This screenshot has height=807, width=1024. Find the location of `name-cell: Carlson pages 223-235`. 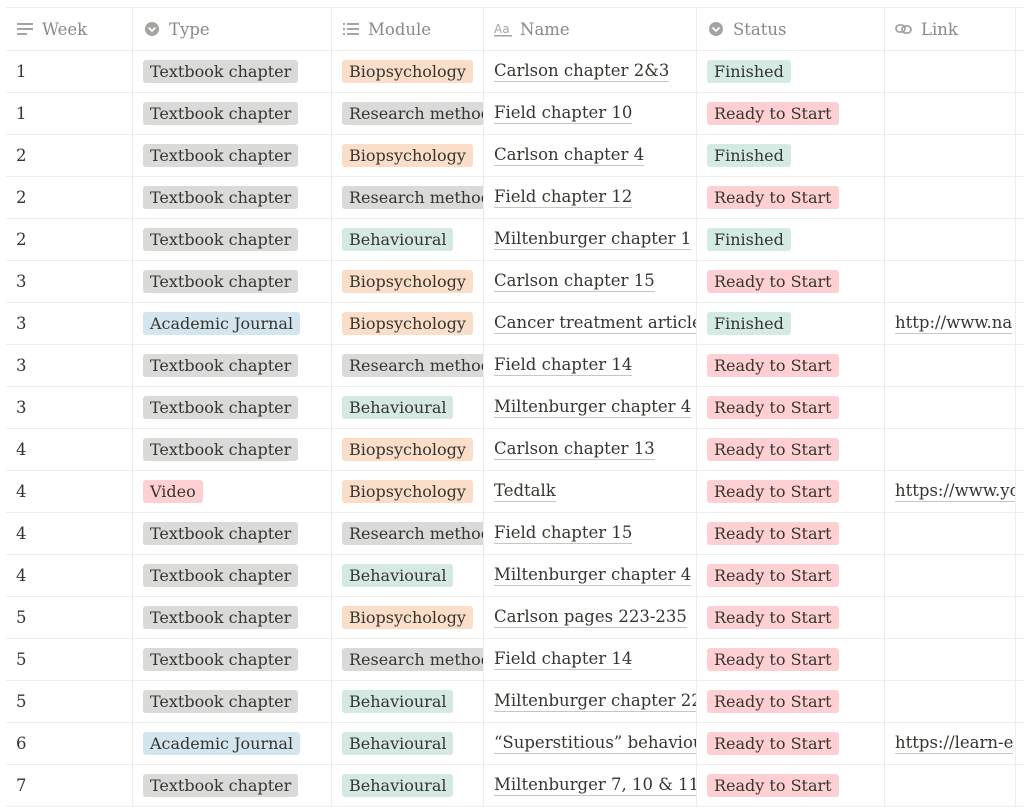

name-cell: Carlson pages 223-235 is located at coordinates (590, 617).